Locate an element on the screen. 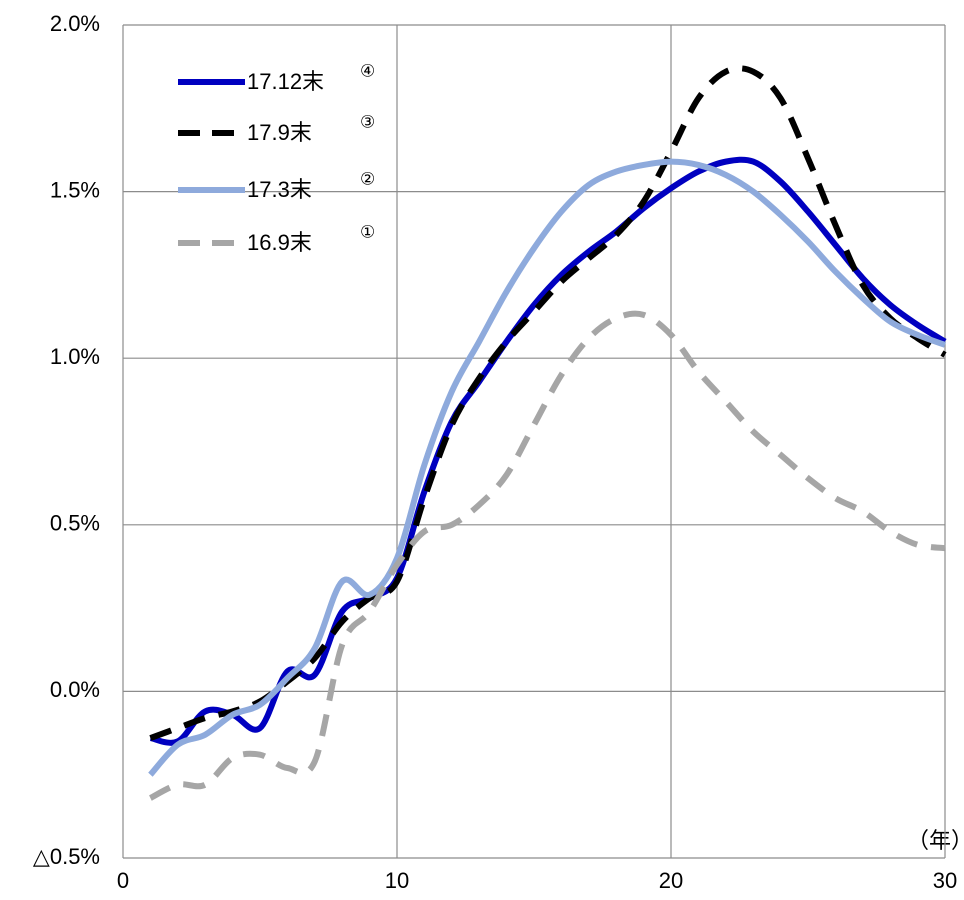  y-tick-label: 0.0% is located at coordinates (75, 689).